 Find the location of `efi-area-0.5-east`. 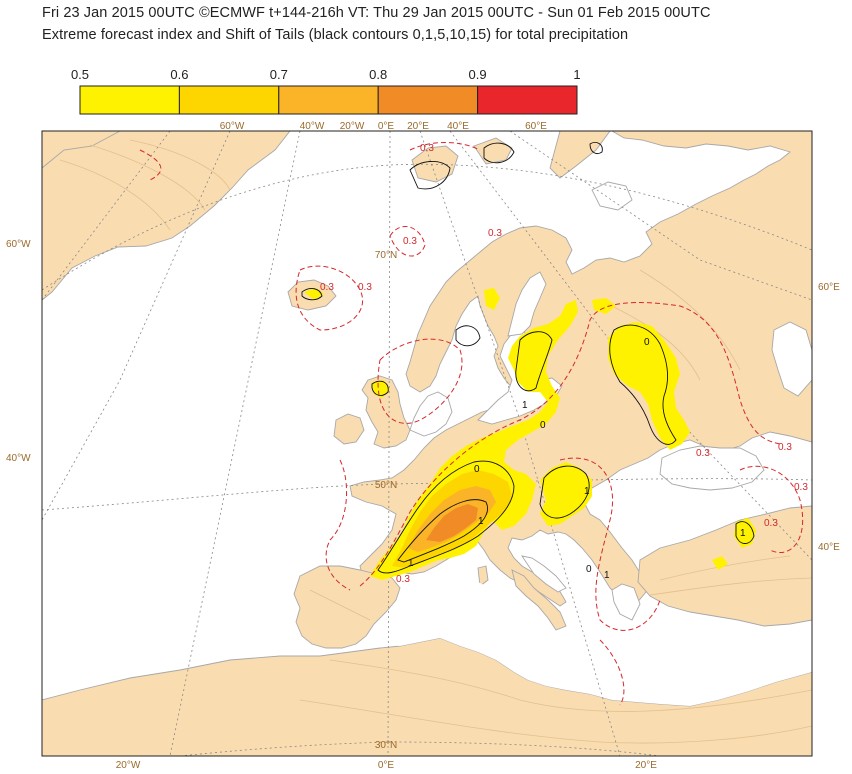

efi-area-0.5-east is located at coordinates (566, 494).